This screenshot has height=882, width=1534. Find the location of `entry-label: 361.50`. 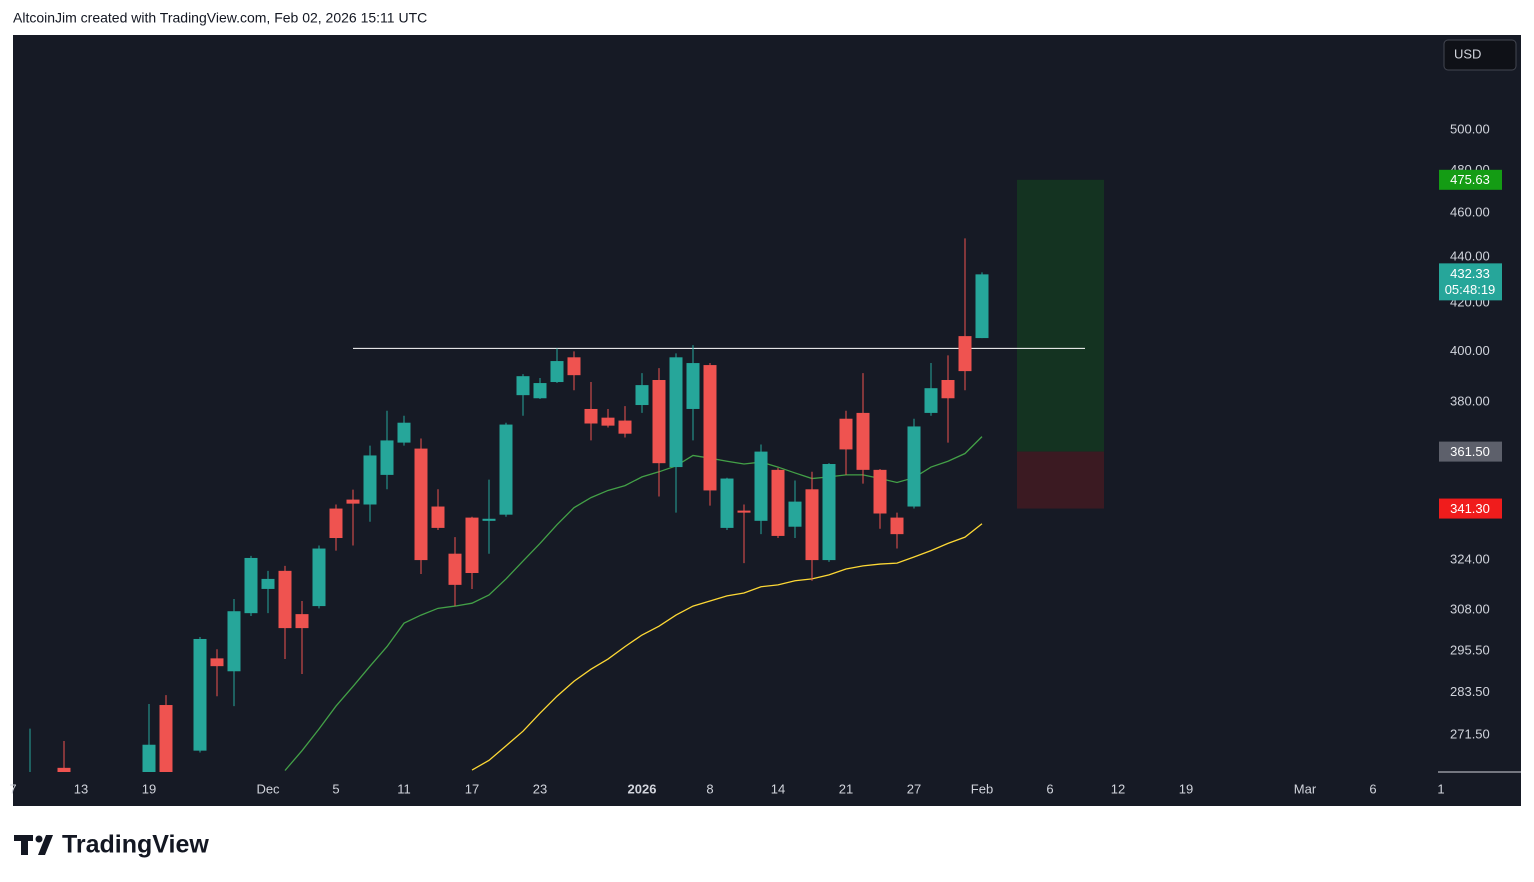

entry-label: 361.50 is located at coordinates (1470, 451).